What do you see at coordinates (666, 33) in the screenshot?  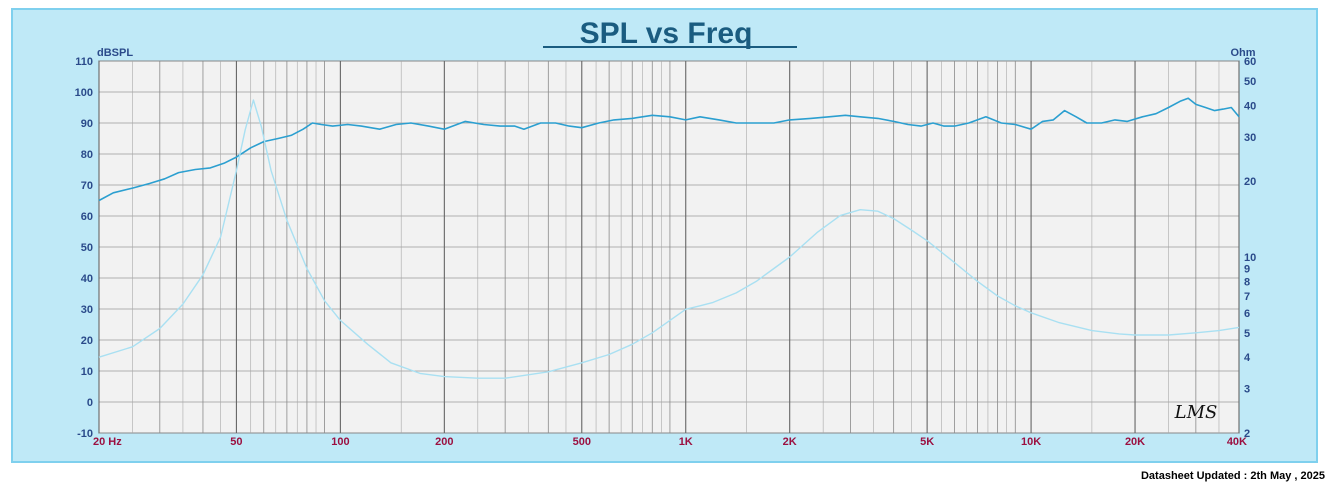 I see `chart-title: SPL vs Freq` at bounding box center [666, 33].